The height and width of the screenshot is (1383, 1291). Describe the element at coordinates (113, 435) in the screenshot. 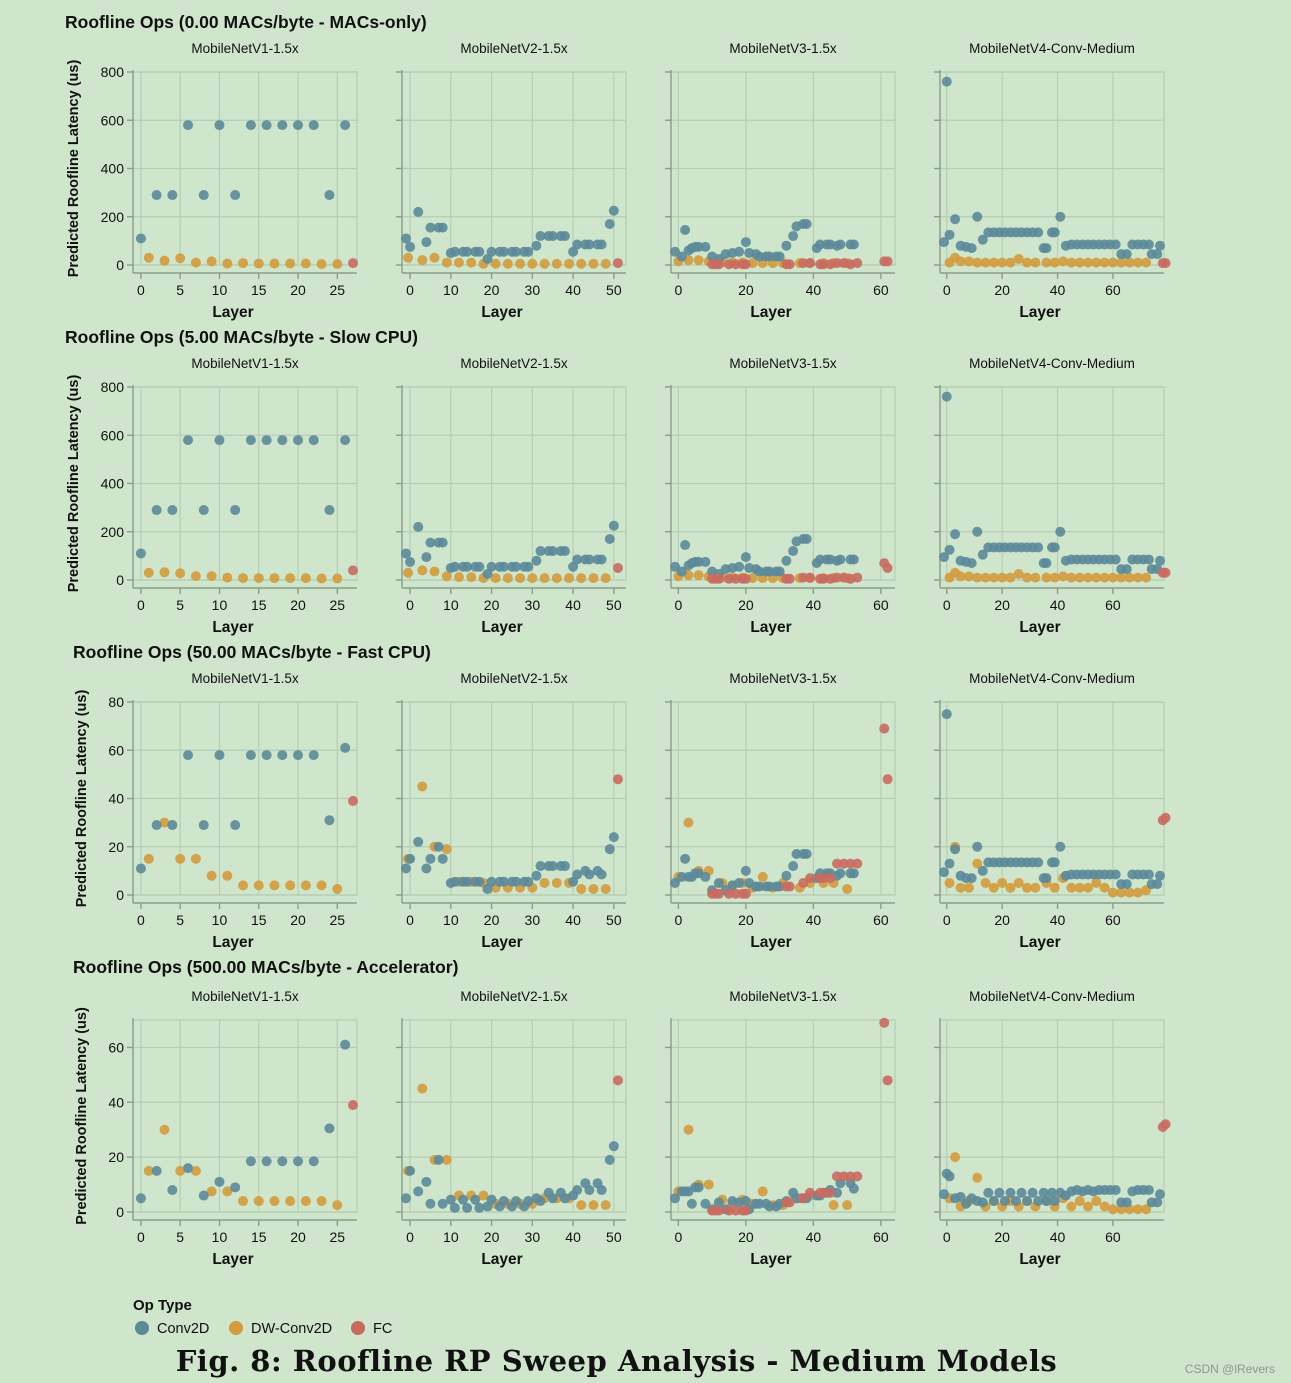

I see `y-tick-label: 600` at that location.